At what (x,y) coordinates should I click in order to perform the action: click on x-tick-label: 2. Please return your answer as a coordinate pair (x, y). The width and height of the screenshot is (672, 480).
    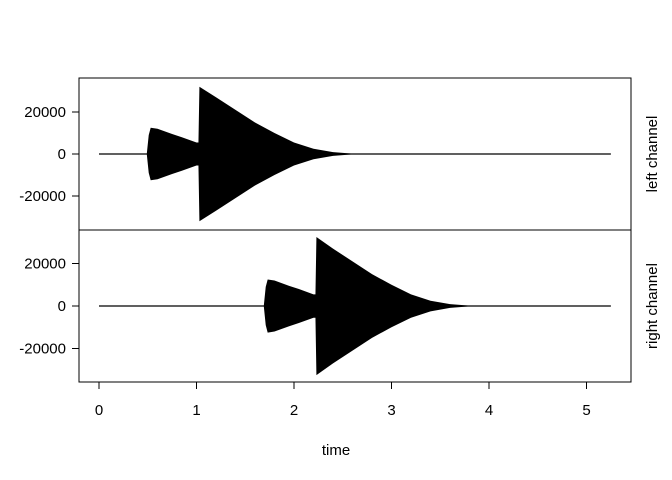
    Looking at the image, I should click on (294, 410).